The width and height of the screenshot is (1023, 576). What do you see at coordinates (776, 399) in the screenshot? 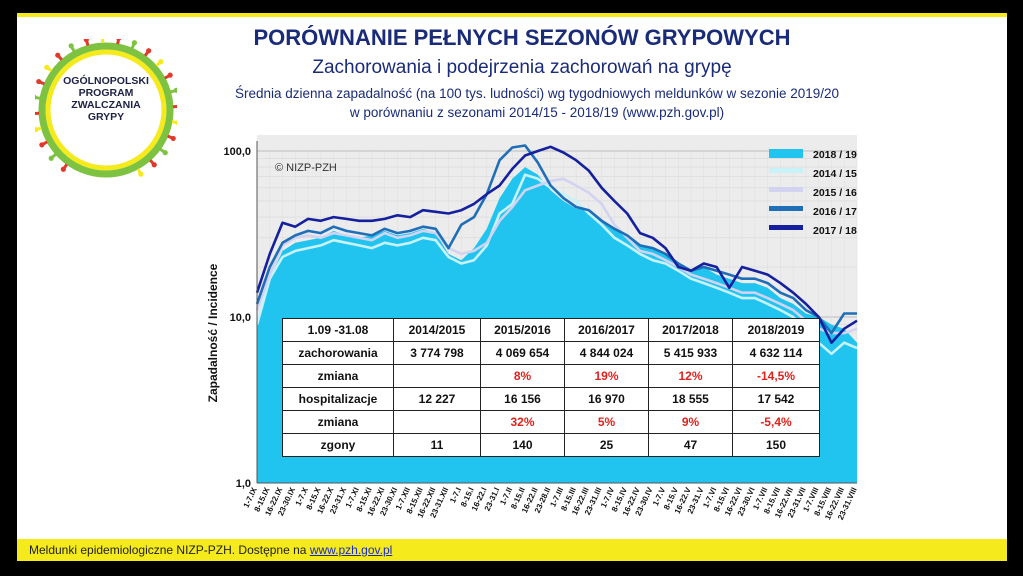
I see `table-cell: 17 542` at bounding box center [776, 399].